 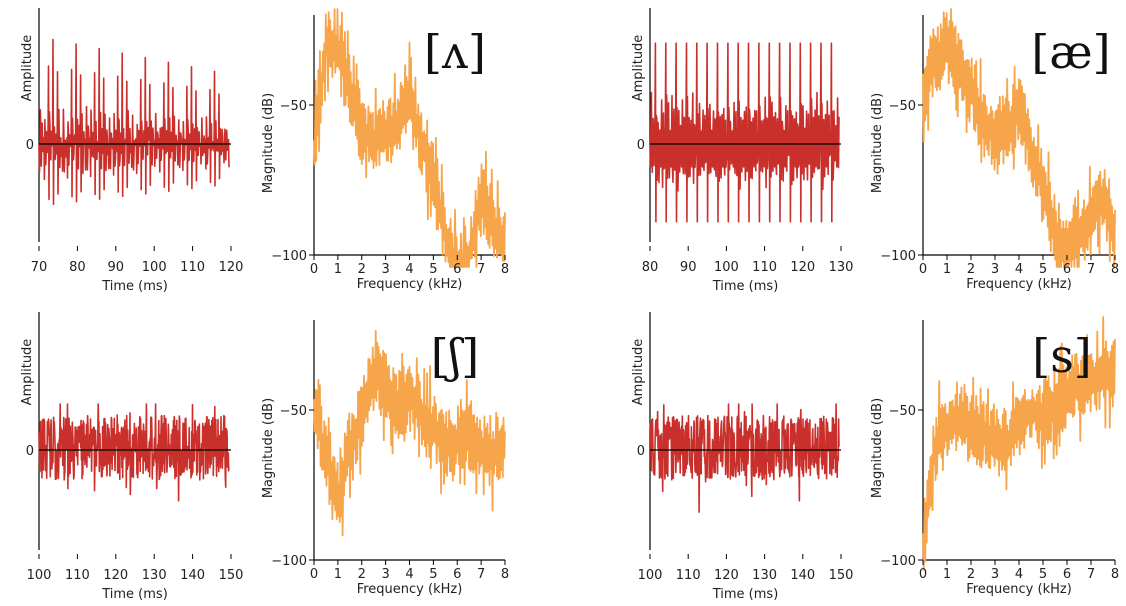 I want to click on waveform-panel-3: 0 Amplitude 80 90 100 110 120 130 Time (ms), so click(x=742, y=151).